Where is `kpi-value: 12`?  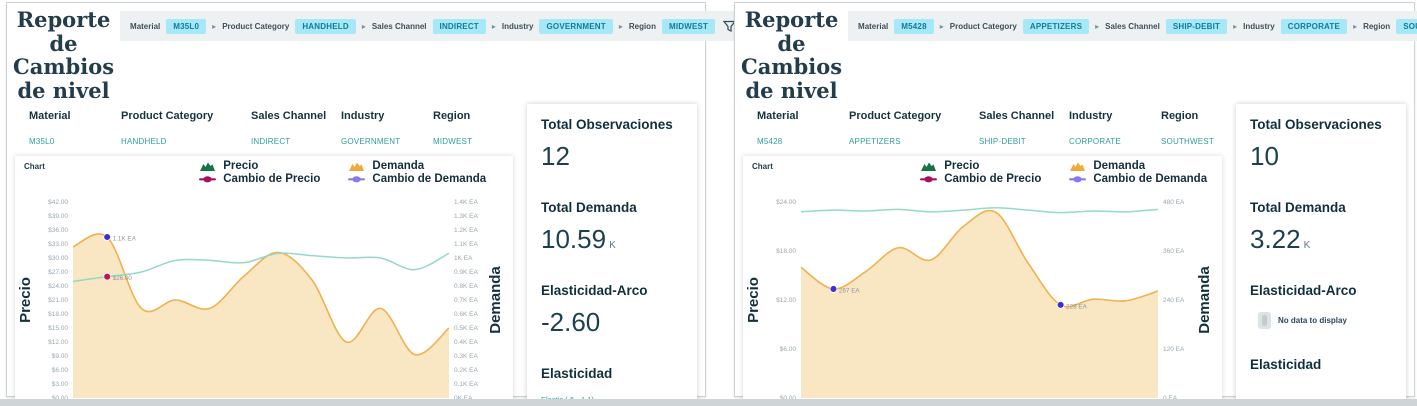
kpi-value: 12 is located at coordinates (555, 156).